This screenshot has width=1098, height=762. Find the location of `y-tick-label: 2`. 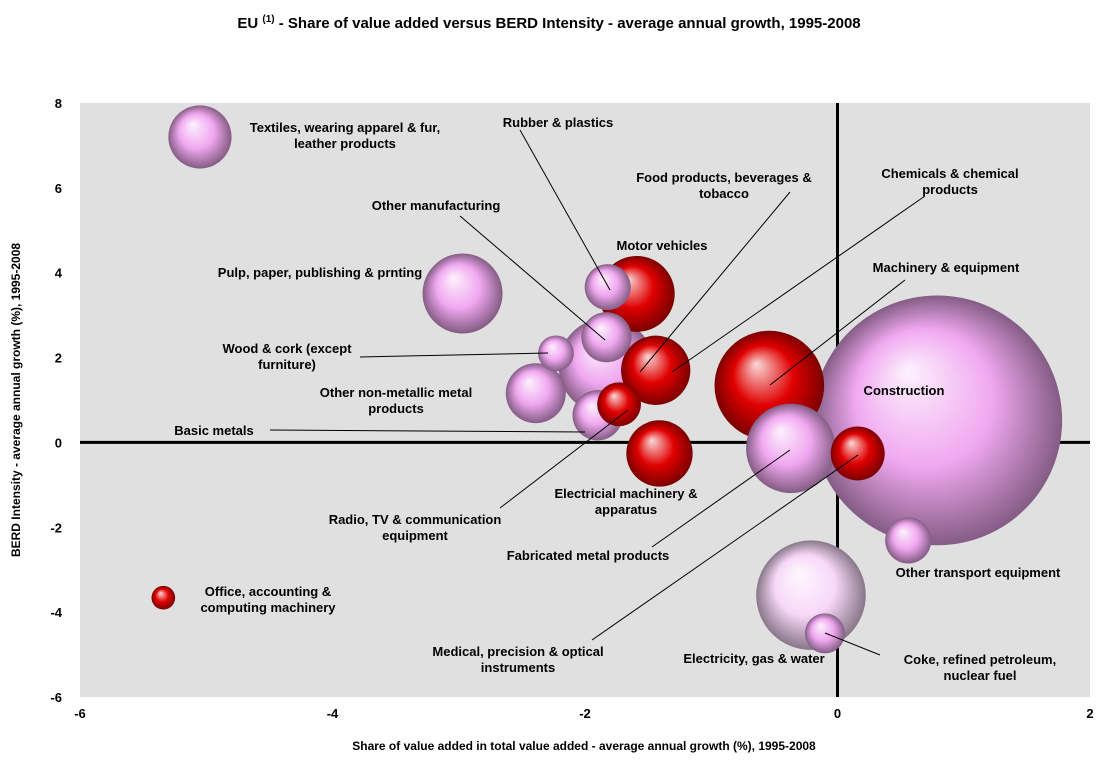

y-tick-label: 2 is located at coordinates (58, 358).